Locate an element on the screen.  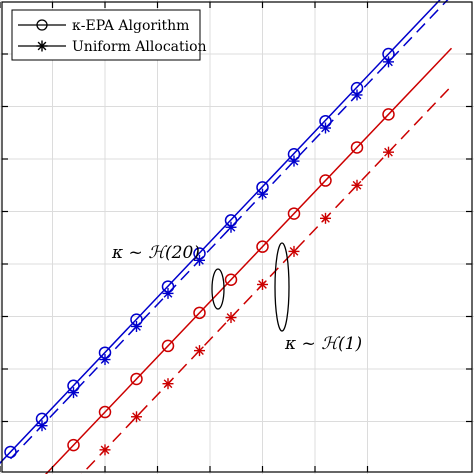
annotations: κ ~ ℋ(20) κ ~ ℋ(1) is located at coordinates (236, 298).